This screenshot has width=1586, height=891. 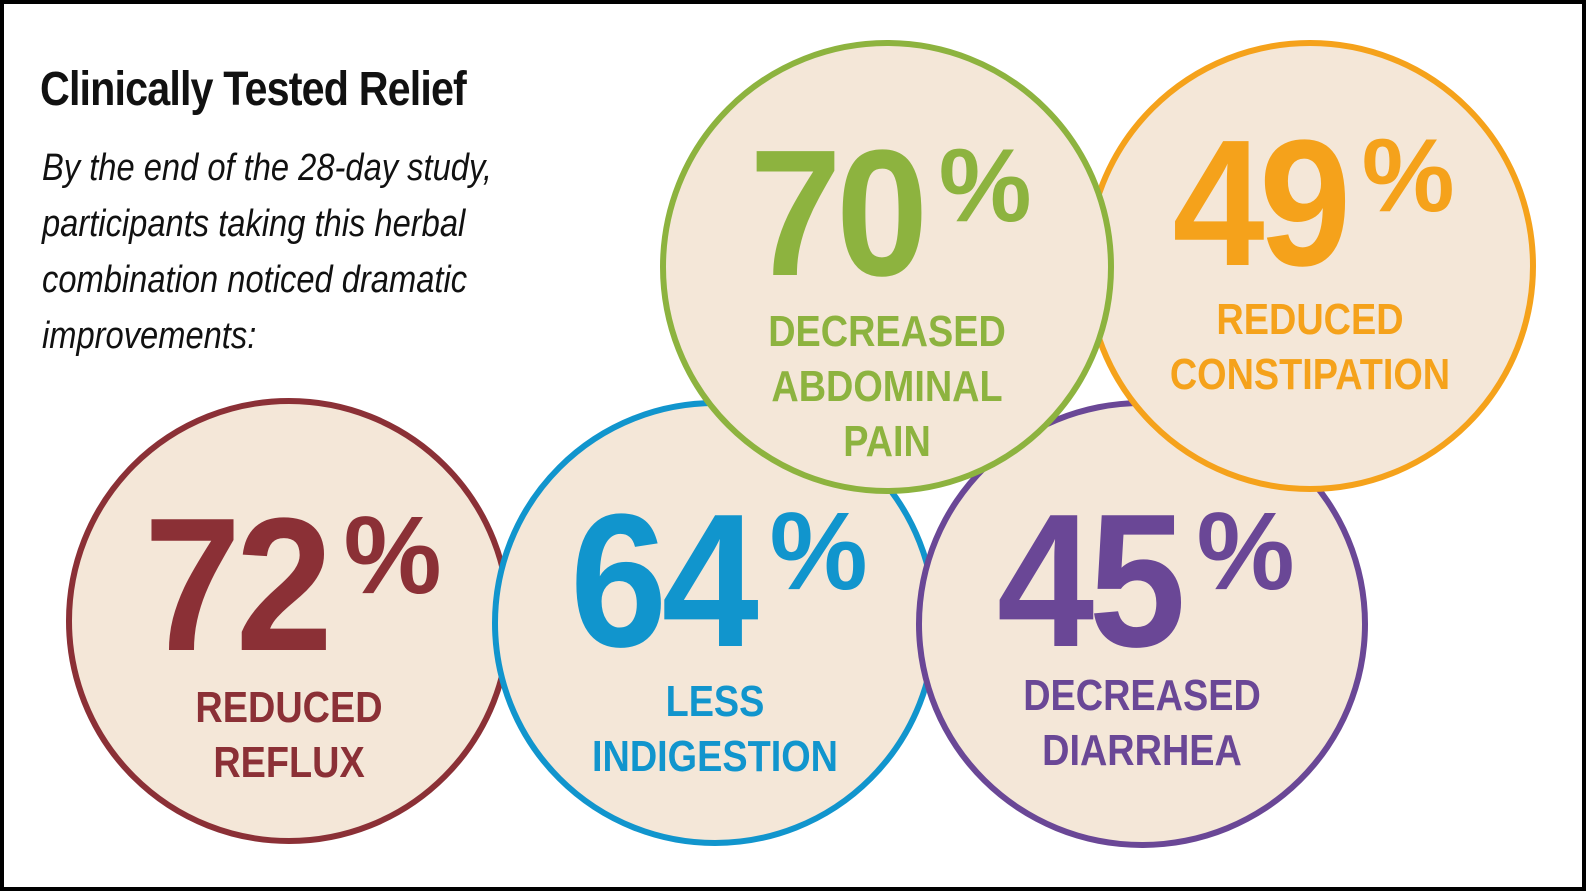 I want to click on stat-circle-constipation: 49% REDUCED CONSTIPATION, so click(x=1310, y=266).